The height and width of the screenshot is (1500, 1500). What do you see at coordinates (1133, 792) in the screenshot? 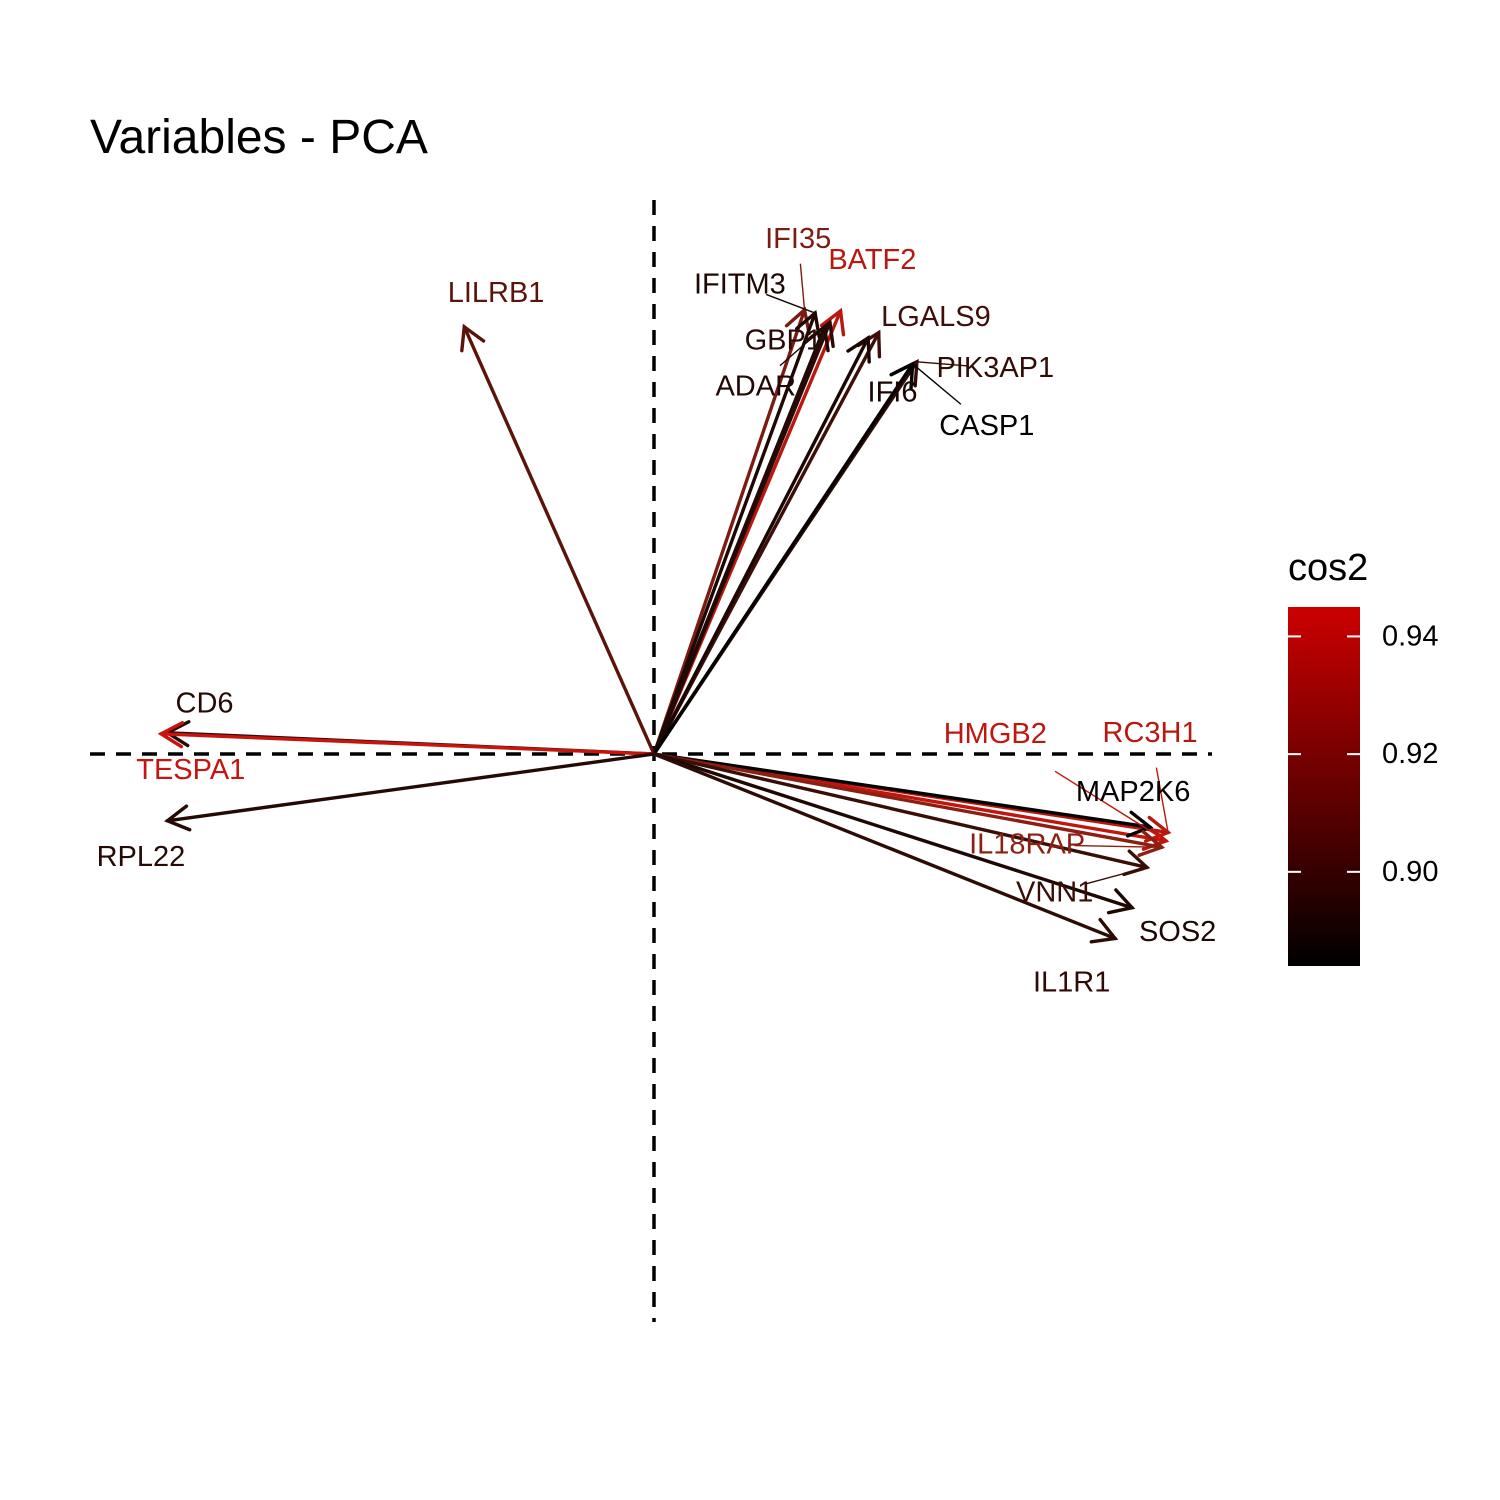
I see `label-map2k6: MAP2K6` at bounding box center [1133, 792].